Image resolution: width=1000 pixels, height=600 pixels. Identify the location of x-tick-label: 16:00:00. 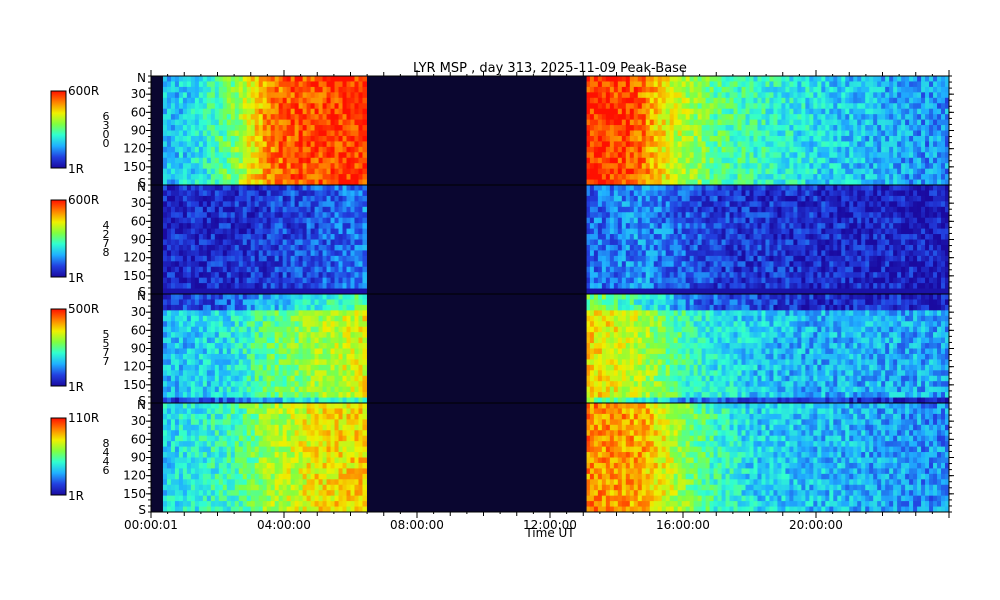
(683, 525).